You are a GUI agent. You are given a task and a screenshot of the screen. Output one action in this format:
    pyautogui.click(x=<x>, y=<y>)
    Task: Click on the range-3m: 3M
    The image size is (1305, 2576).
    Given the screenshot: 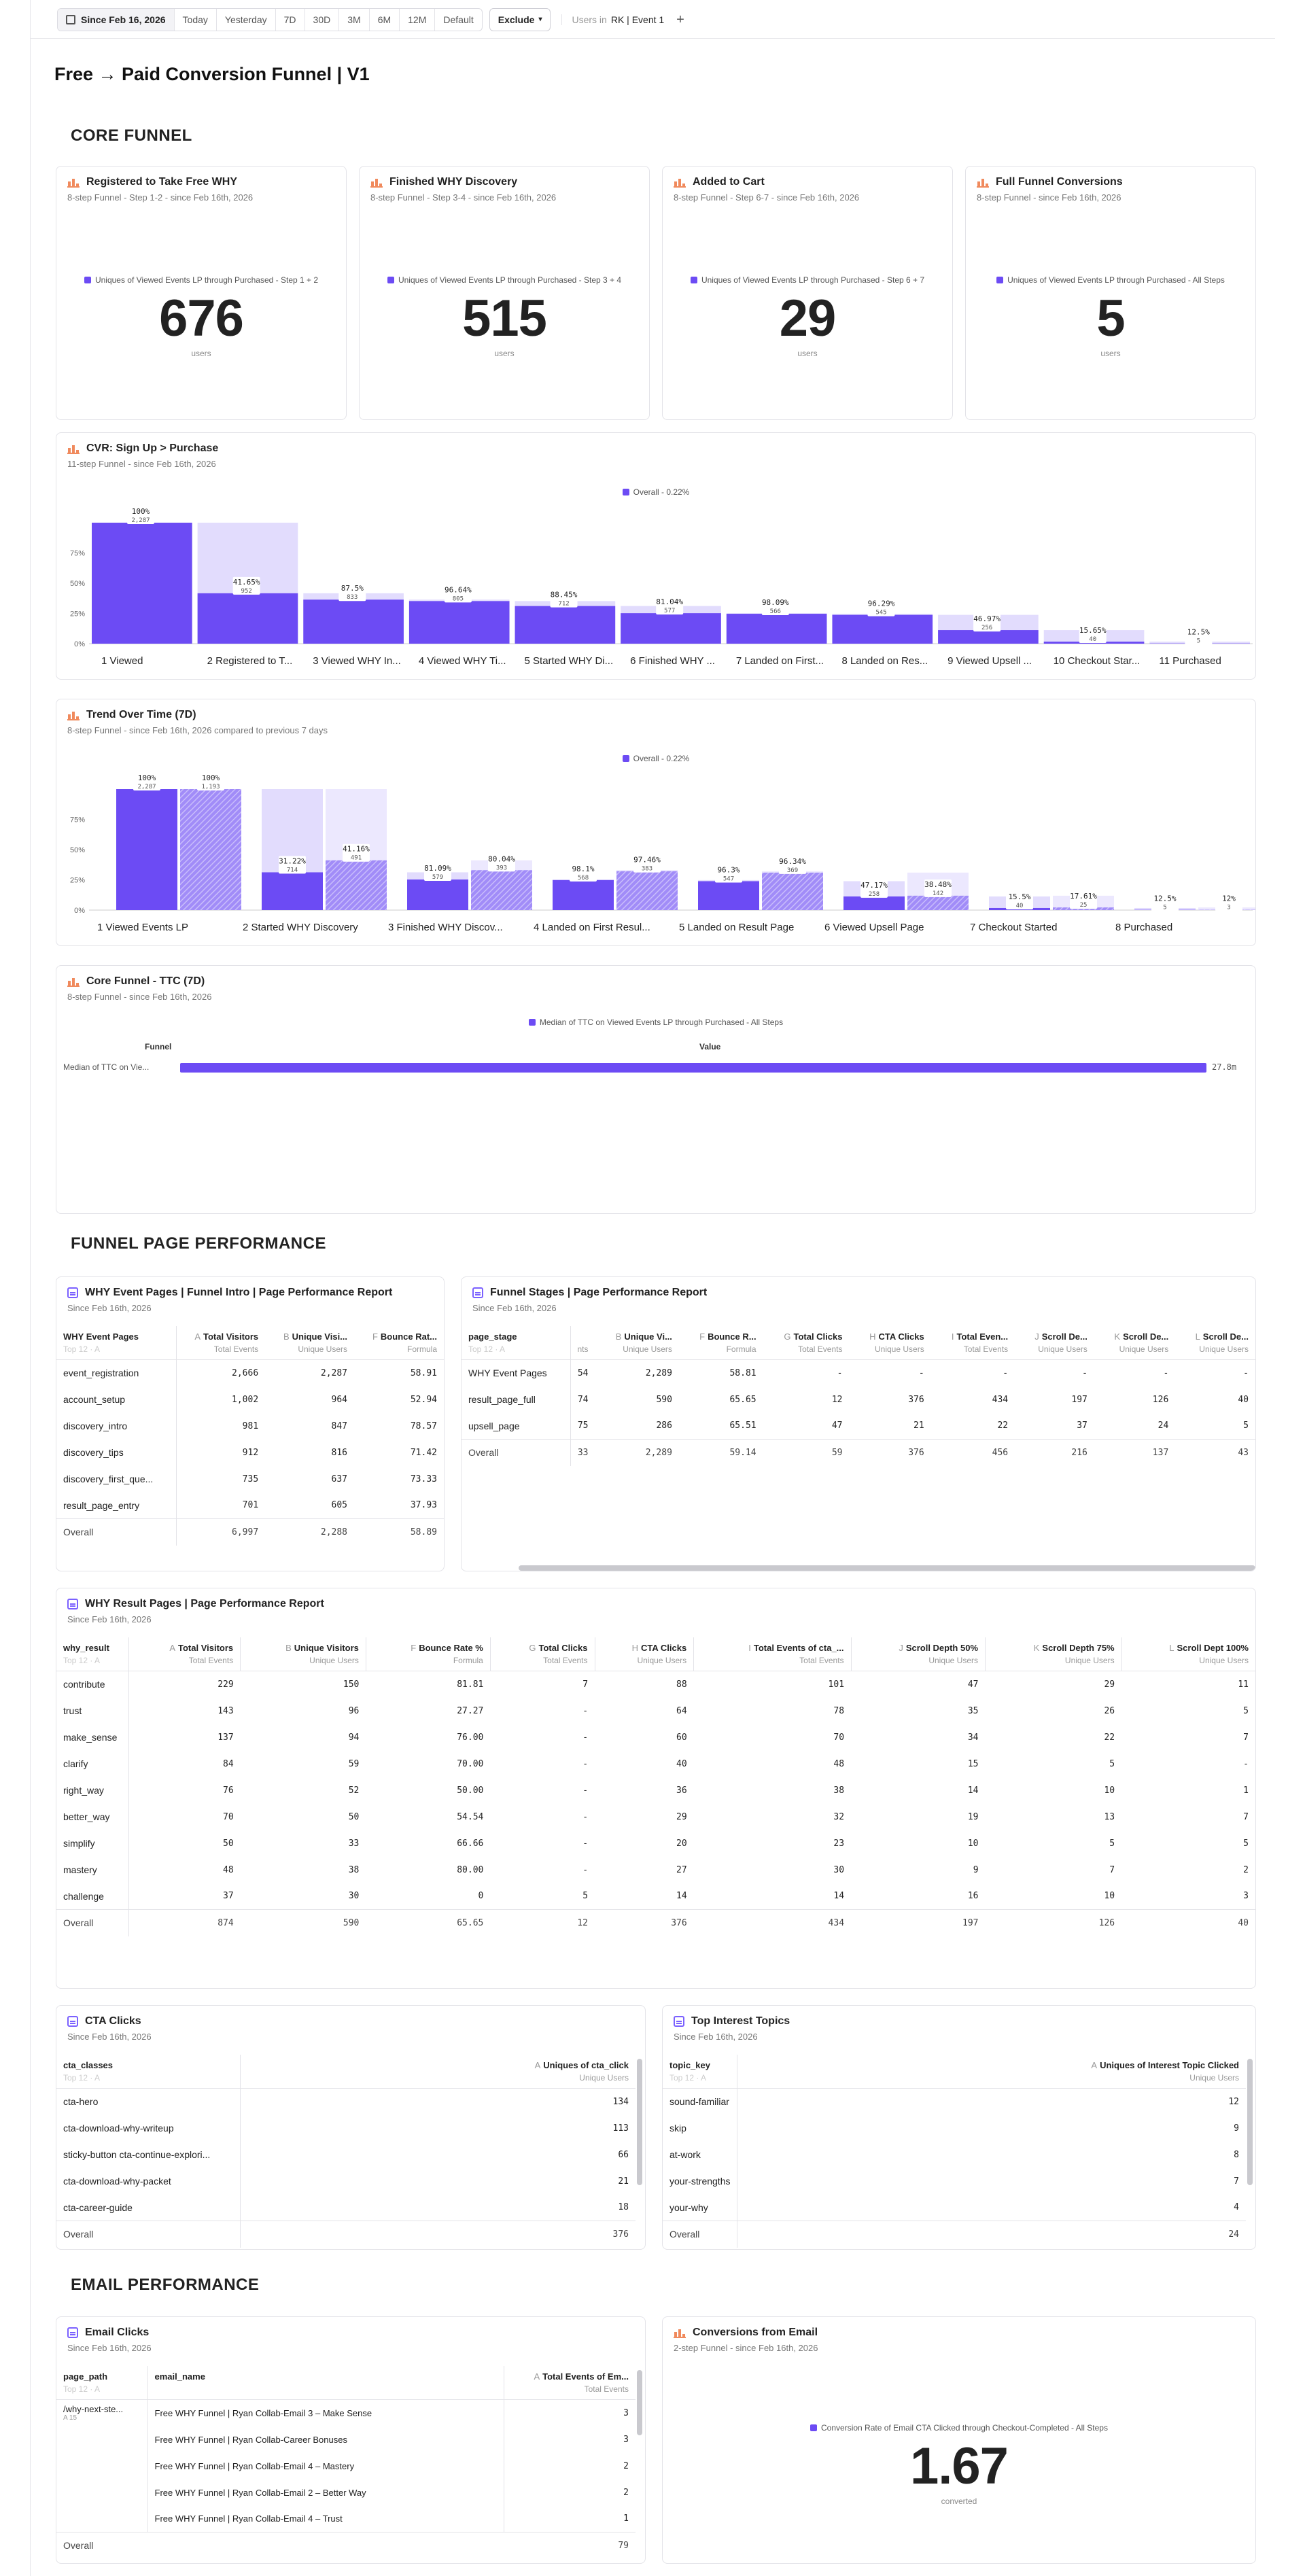 What is the action you would take?
    pyautogui.click(x=354, y=20)
    